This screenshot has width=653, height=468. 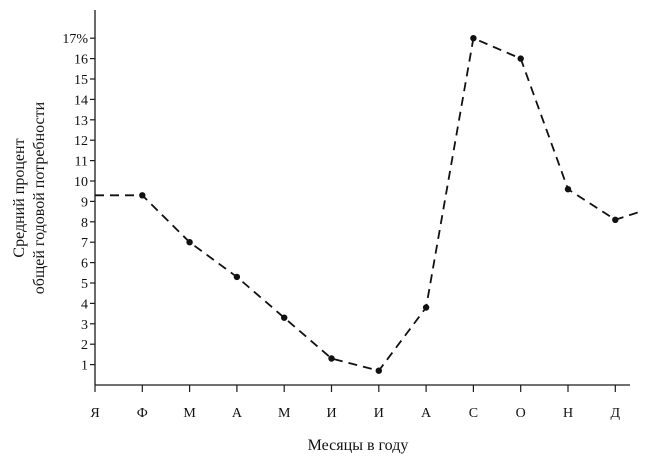 What do you see at coordinates (94, 413) in the screenshot?
I see `x-tick-label: Я` at bounding box center [94, 413].